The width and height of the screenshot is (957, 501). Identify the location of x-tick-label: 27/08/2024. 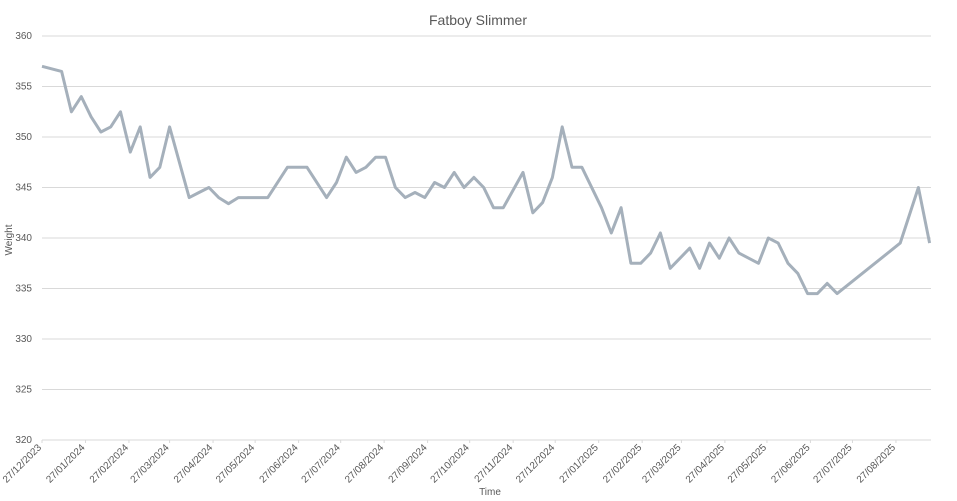
(364, 463).